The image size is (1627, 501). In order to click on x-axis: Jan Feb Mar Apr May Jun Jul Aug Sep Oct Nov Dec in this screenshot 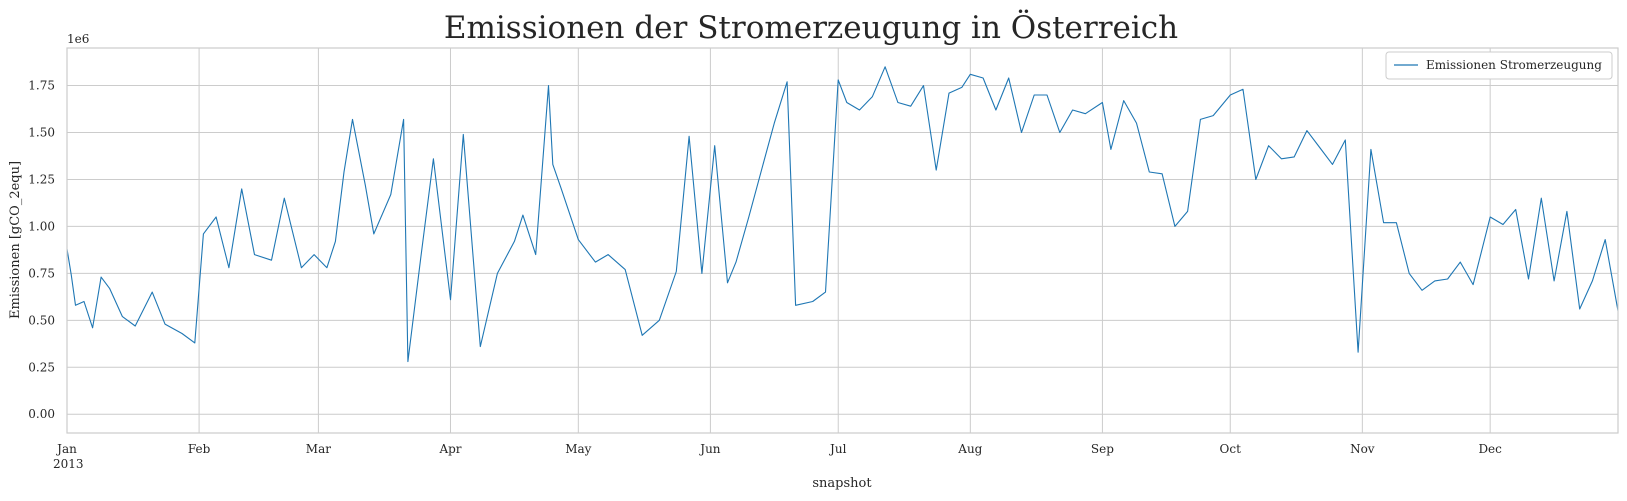, I will do `click(778, 449)`.